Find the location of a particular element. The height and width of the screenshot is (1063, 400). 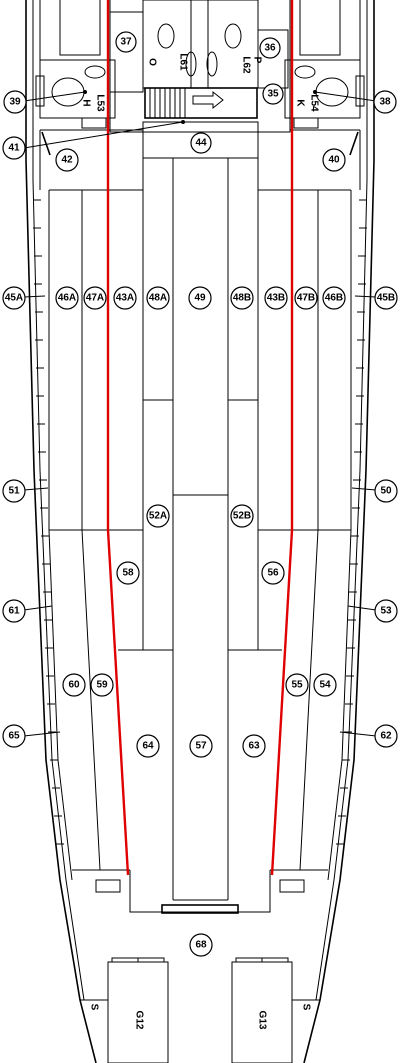

svg-text: 48A is located at coordinates (158, 298).